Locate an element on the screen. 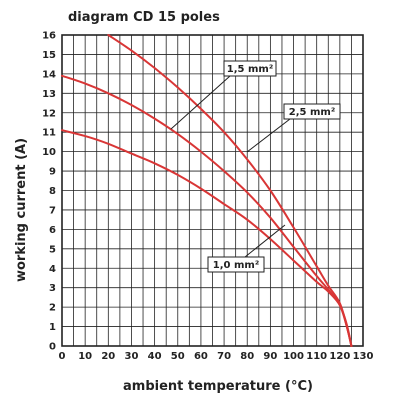  x-tick-label: 130 is located at coordinates (363, 356).